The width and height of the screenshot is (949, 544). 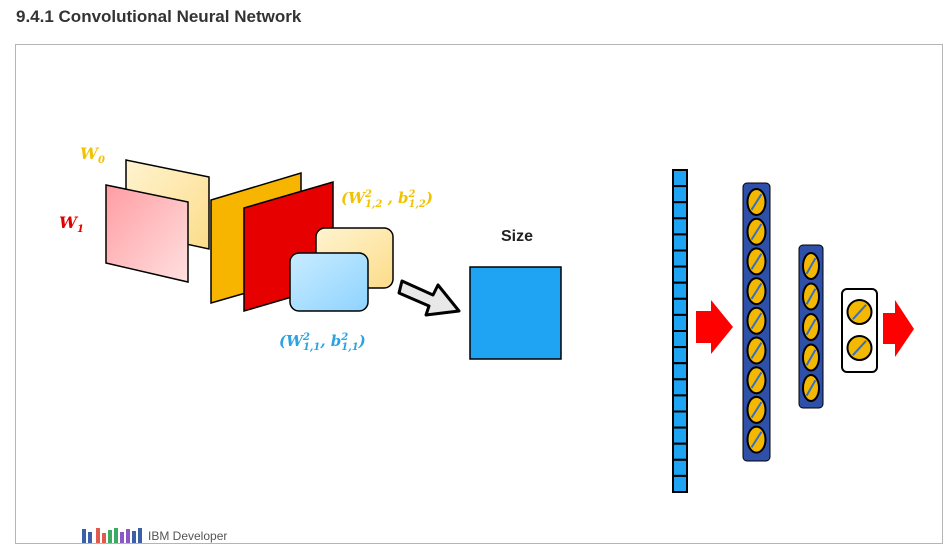 What do you see at coordinates (147, 233) in the screenshot?
I see `filter-w1-plane` at bounding box center [147, 233].